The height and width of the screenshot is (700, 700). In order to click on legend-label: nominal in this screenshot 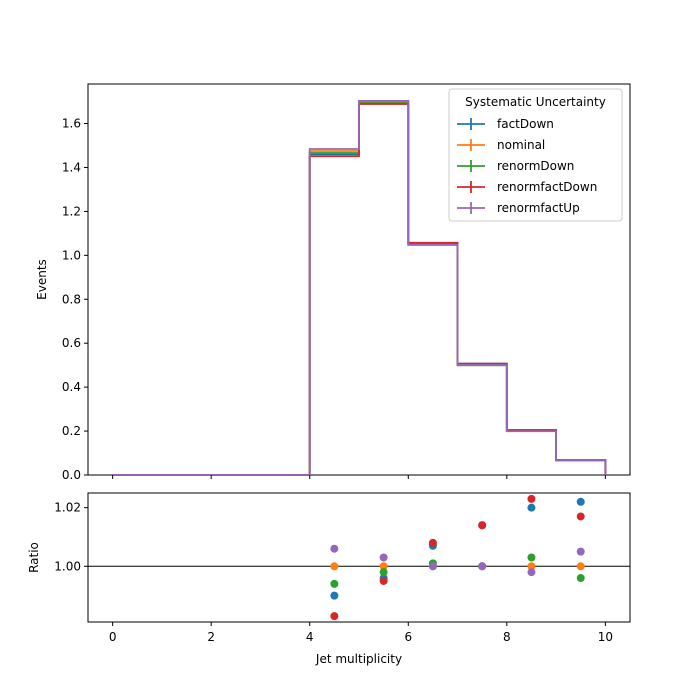, I will do `click(521, 145)`.